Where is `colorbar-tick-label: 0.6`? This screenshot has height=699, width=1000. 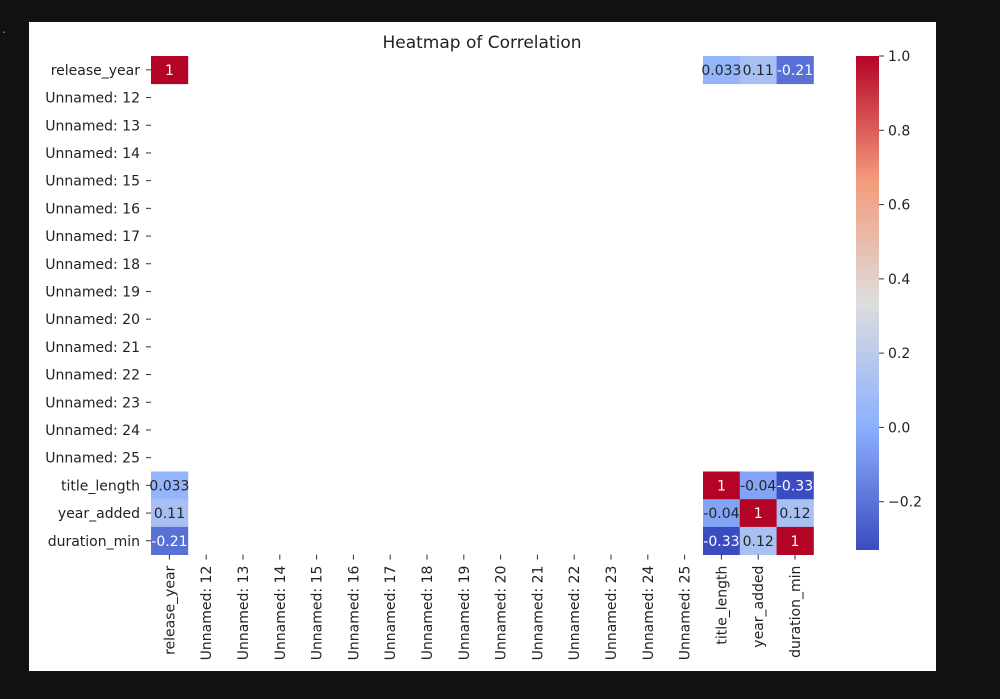 colorbar-tick-label: 0.6 is located at coordinates (899, 206).